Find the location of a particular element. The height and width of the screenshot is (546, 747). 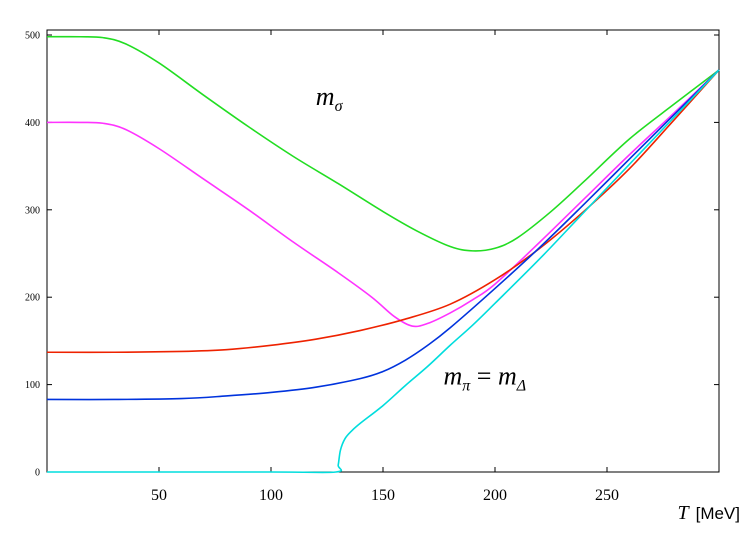

x-tick-label: 200 is located at coordinates (495, 495).